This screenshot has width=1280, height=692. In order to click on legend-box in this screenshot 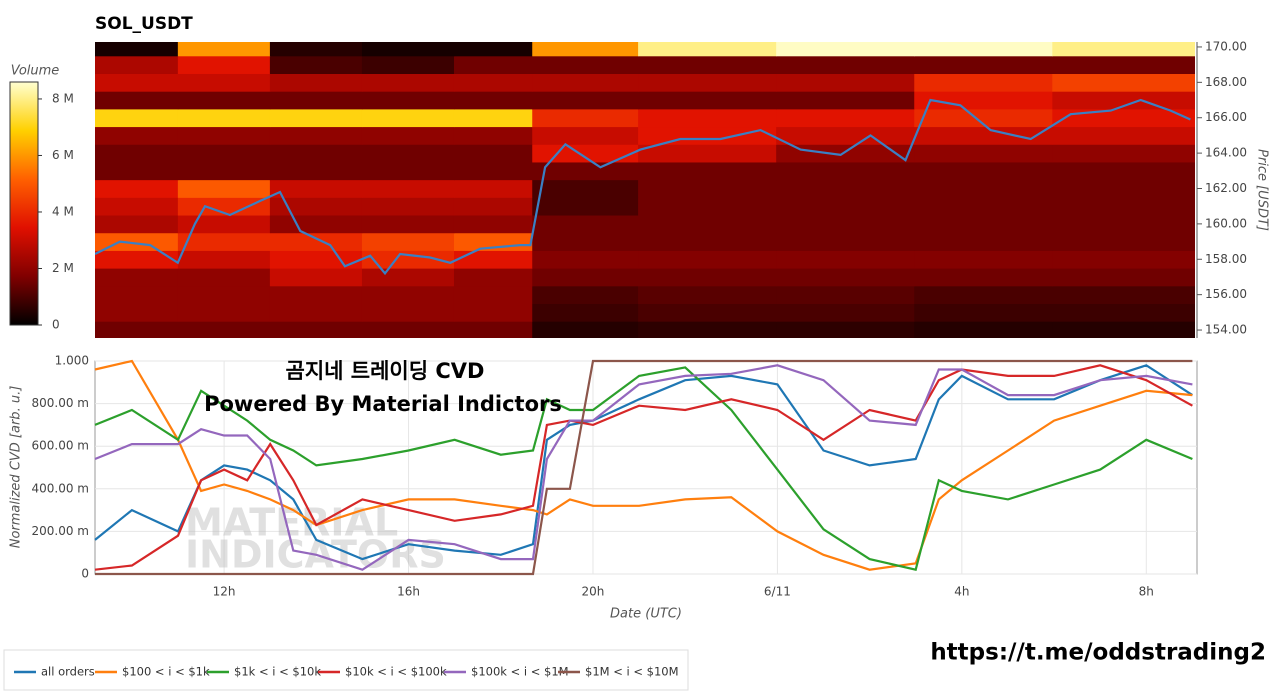, I will do `click(346, 670)`.